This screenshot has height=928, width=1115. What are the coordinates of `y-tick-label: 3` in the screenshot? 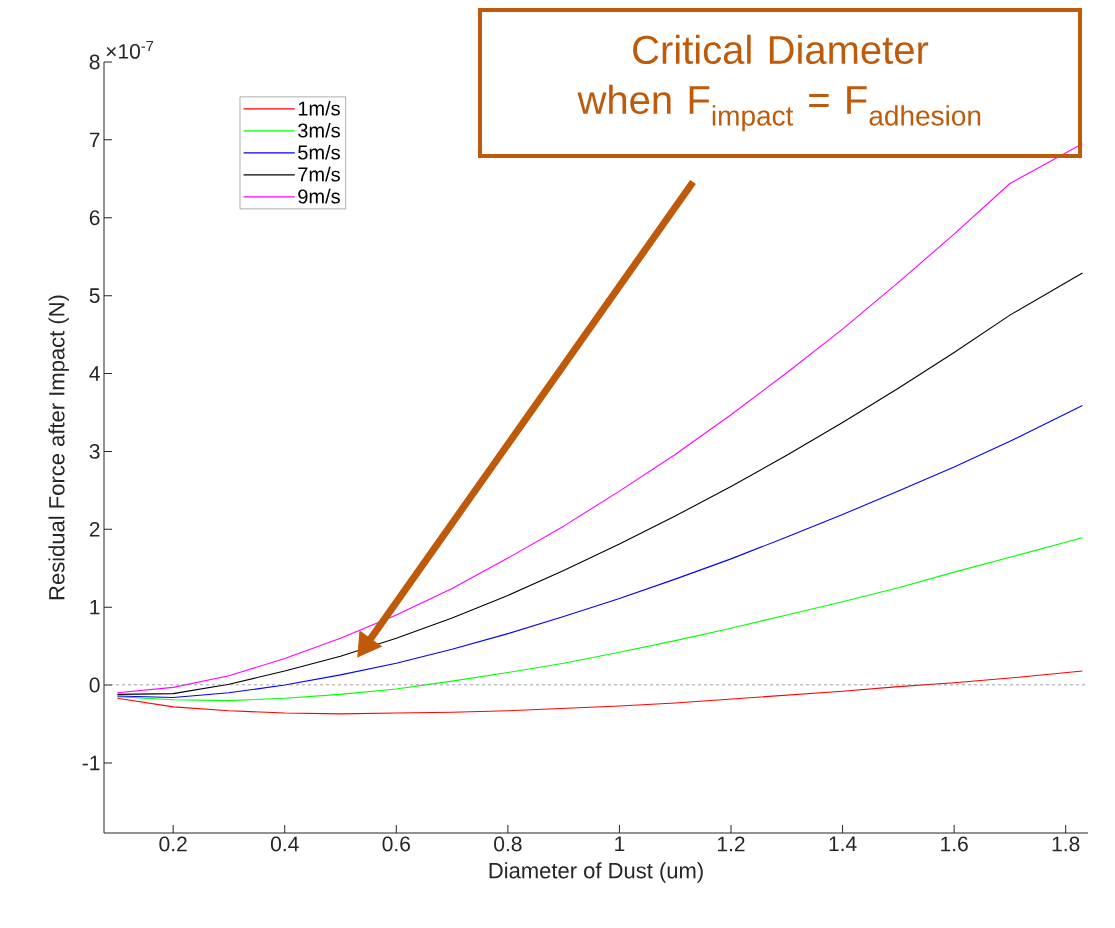 It's located at (94, 451).